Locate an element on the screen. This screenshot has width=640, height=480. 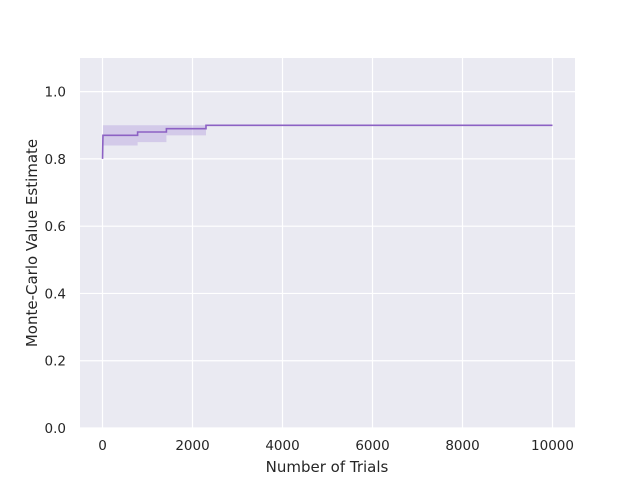
x-tick-label: 0 is located at coordinates (102, 446).